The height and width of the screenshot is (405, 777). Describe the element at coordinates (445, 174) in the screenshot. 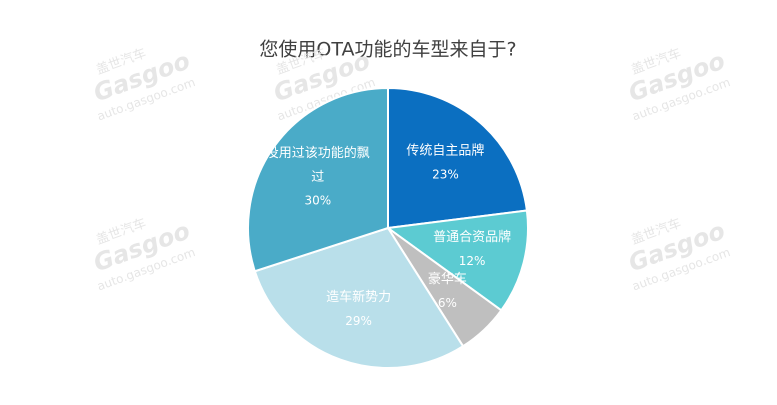

I see `value-label: 23%` at that location.